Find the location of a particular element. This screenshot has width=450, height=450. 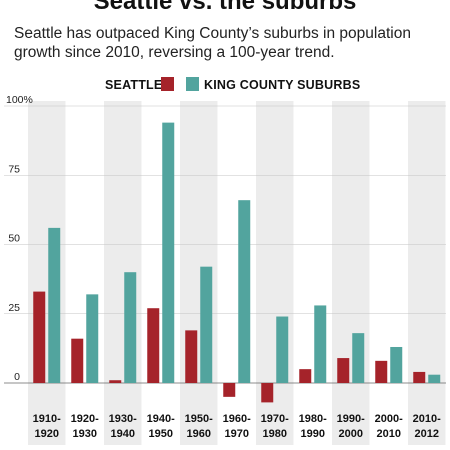

x-tick-label: 1980 is located at coordinates (275, 434).